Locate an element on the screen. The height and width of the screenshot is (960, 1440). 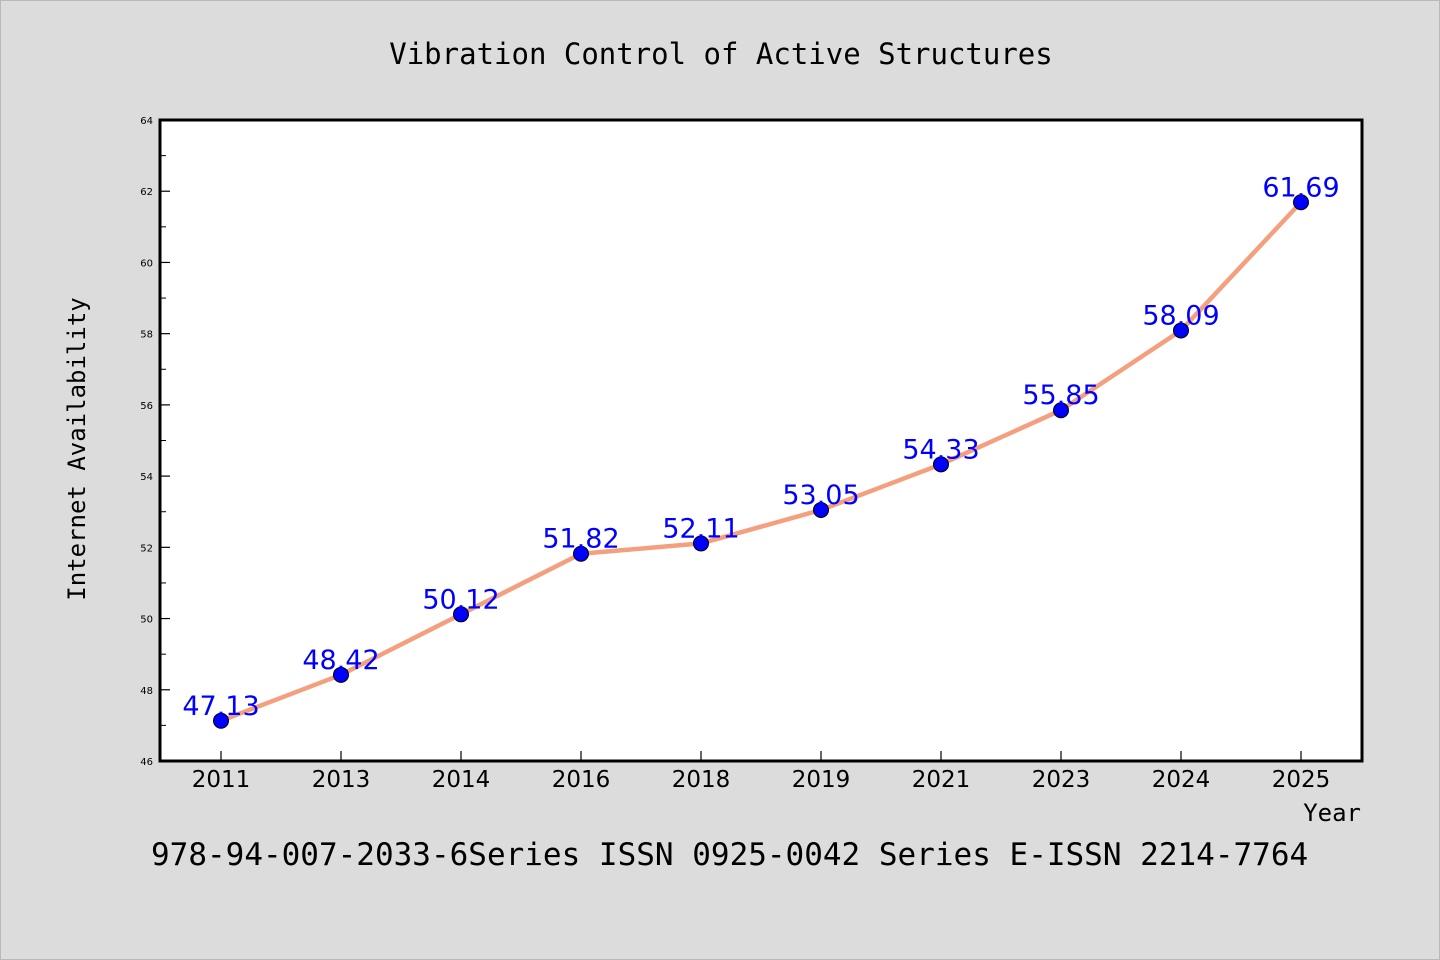
x-tick-label: 2018 is located at coordinates (701, 780).